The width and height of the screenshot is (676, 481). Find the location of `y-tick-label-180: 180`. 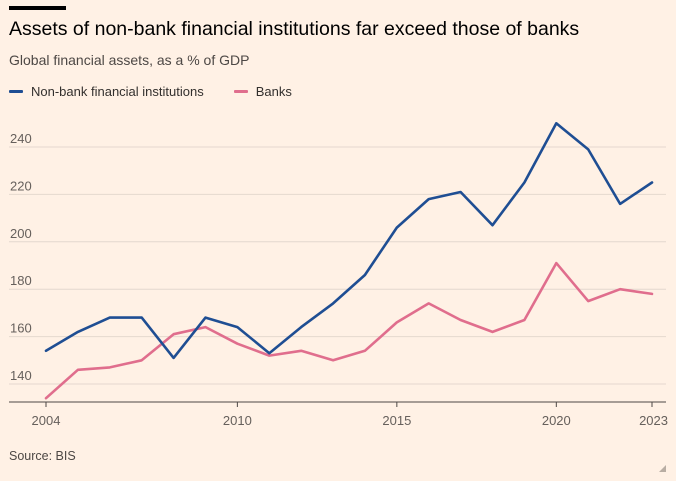

y-tick-label-180: 180 is located at coordinates (21, 280).